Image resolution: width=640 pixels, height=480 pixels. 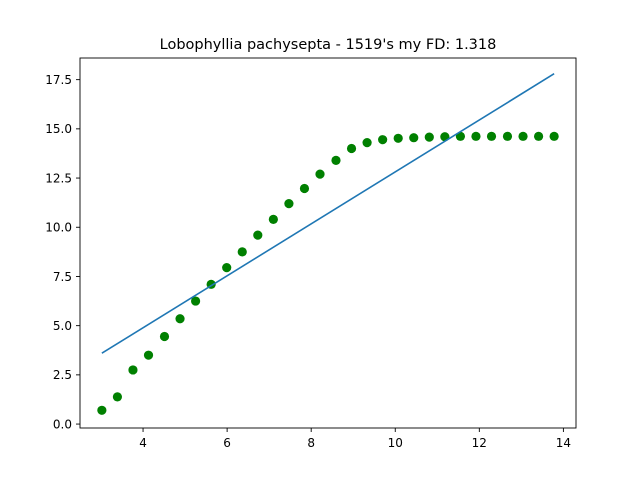 What do you see at coordinates (311, 443) in the screenshot?
I see `x-tick-label: 8` at bounding box center [311, 443].